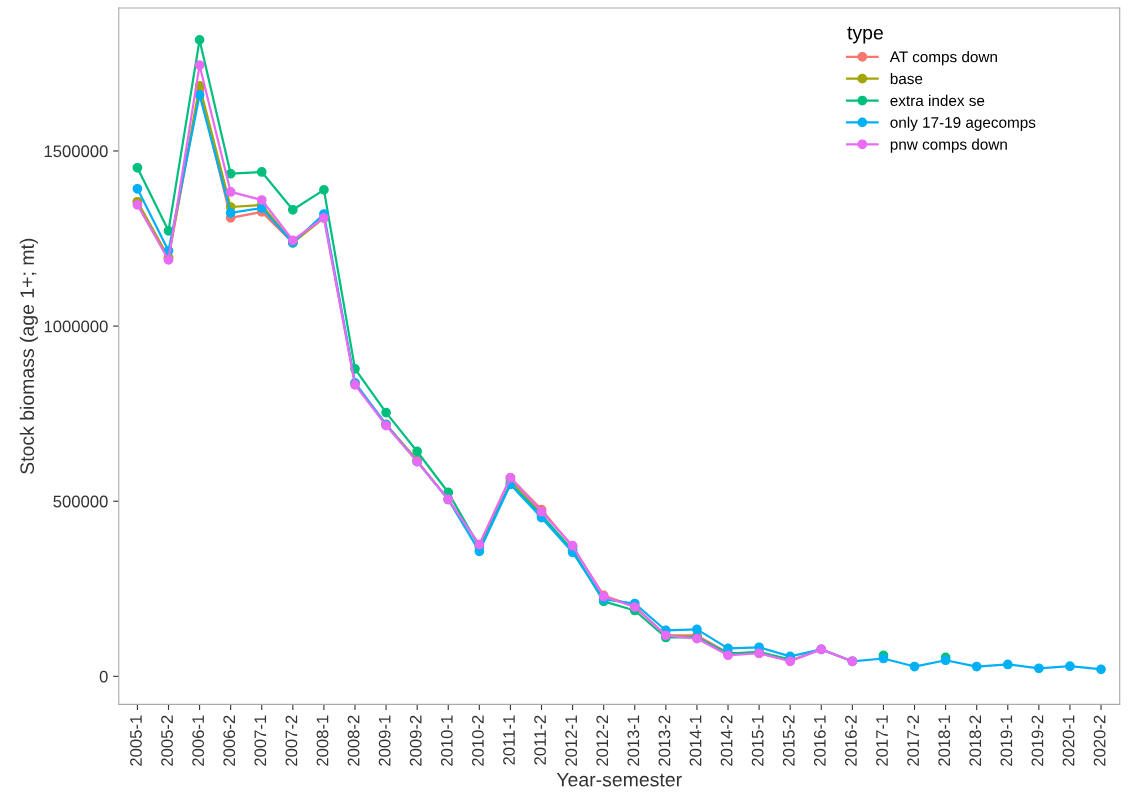 The width and height of the screenshot is (1131, 805). What do you see at coordinates (619, 779) in the screenshot?
I see `x-axis-title: Year-semester` at bounding box center [619, 779].